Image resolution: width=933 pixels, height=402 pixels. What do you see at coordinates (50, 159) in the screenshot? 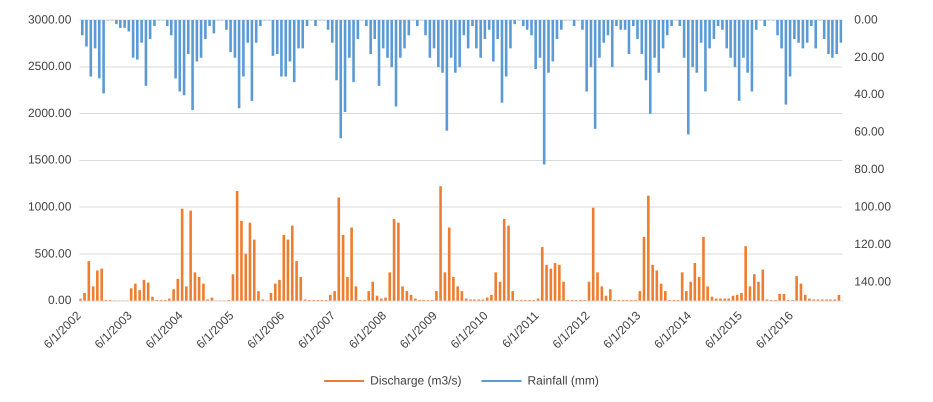
I see `y-tick-label: 1500.00` at bounding box center [50, 159].